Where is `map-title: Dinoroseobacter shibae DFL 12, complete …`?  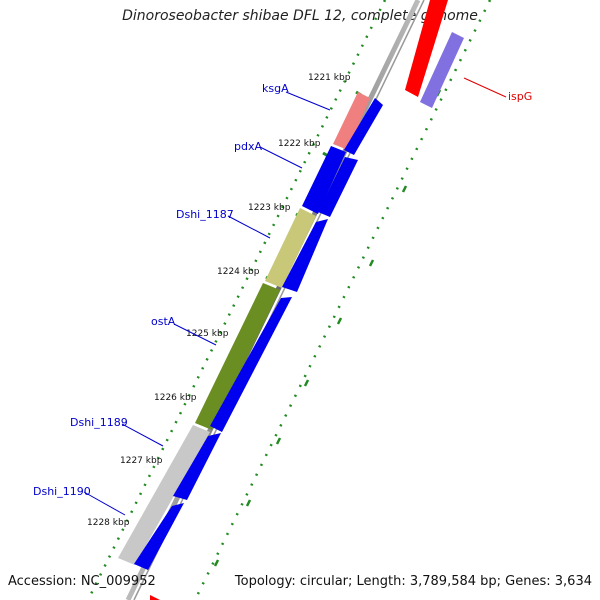
map-title: Dinoroseobacter shibae DFL 12, complete … is located at coordinates (300, 16).